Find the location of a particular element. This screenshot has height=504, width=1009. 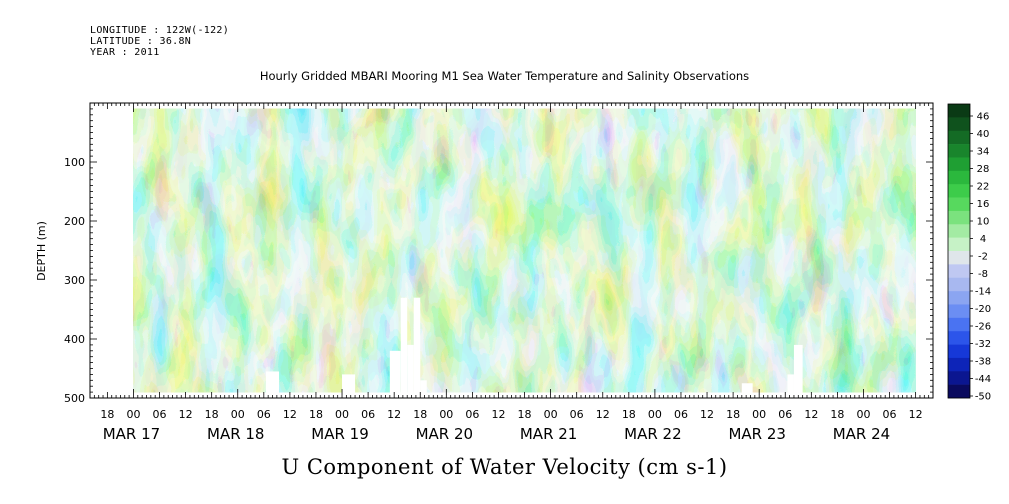

colorbar-label: -8 is located at coordinates (983, 274).